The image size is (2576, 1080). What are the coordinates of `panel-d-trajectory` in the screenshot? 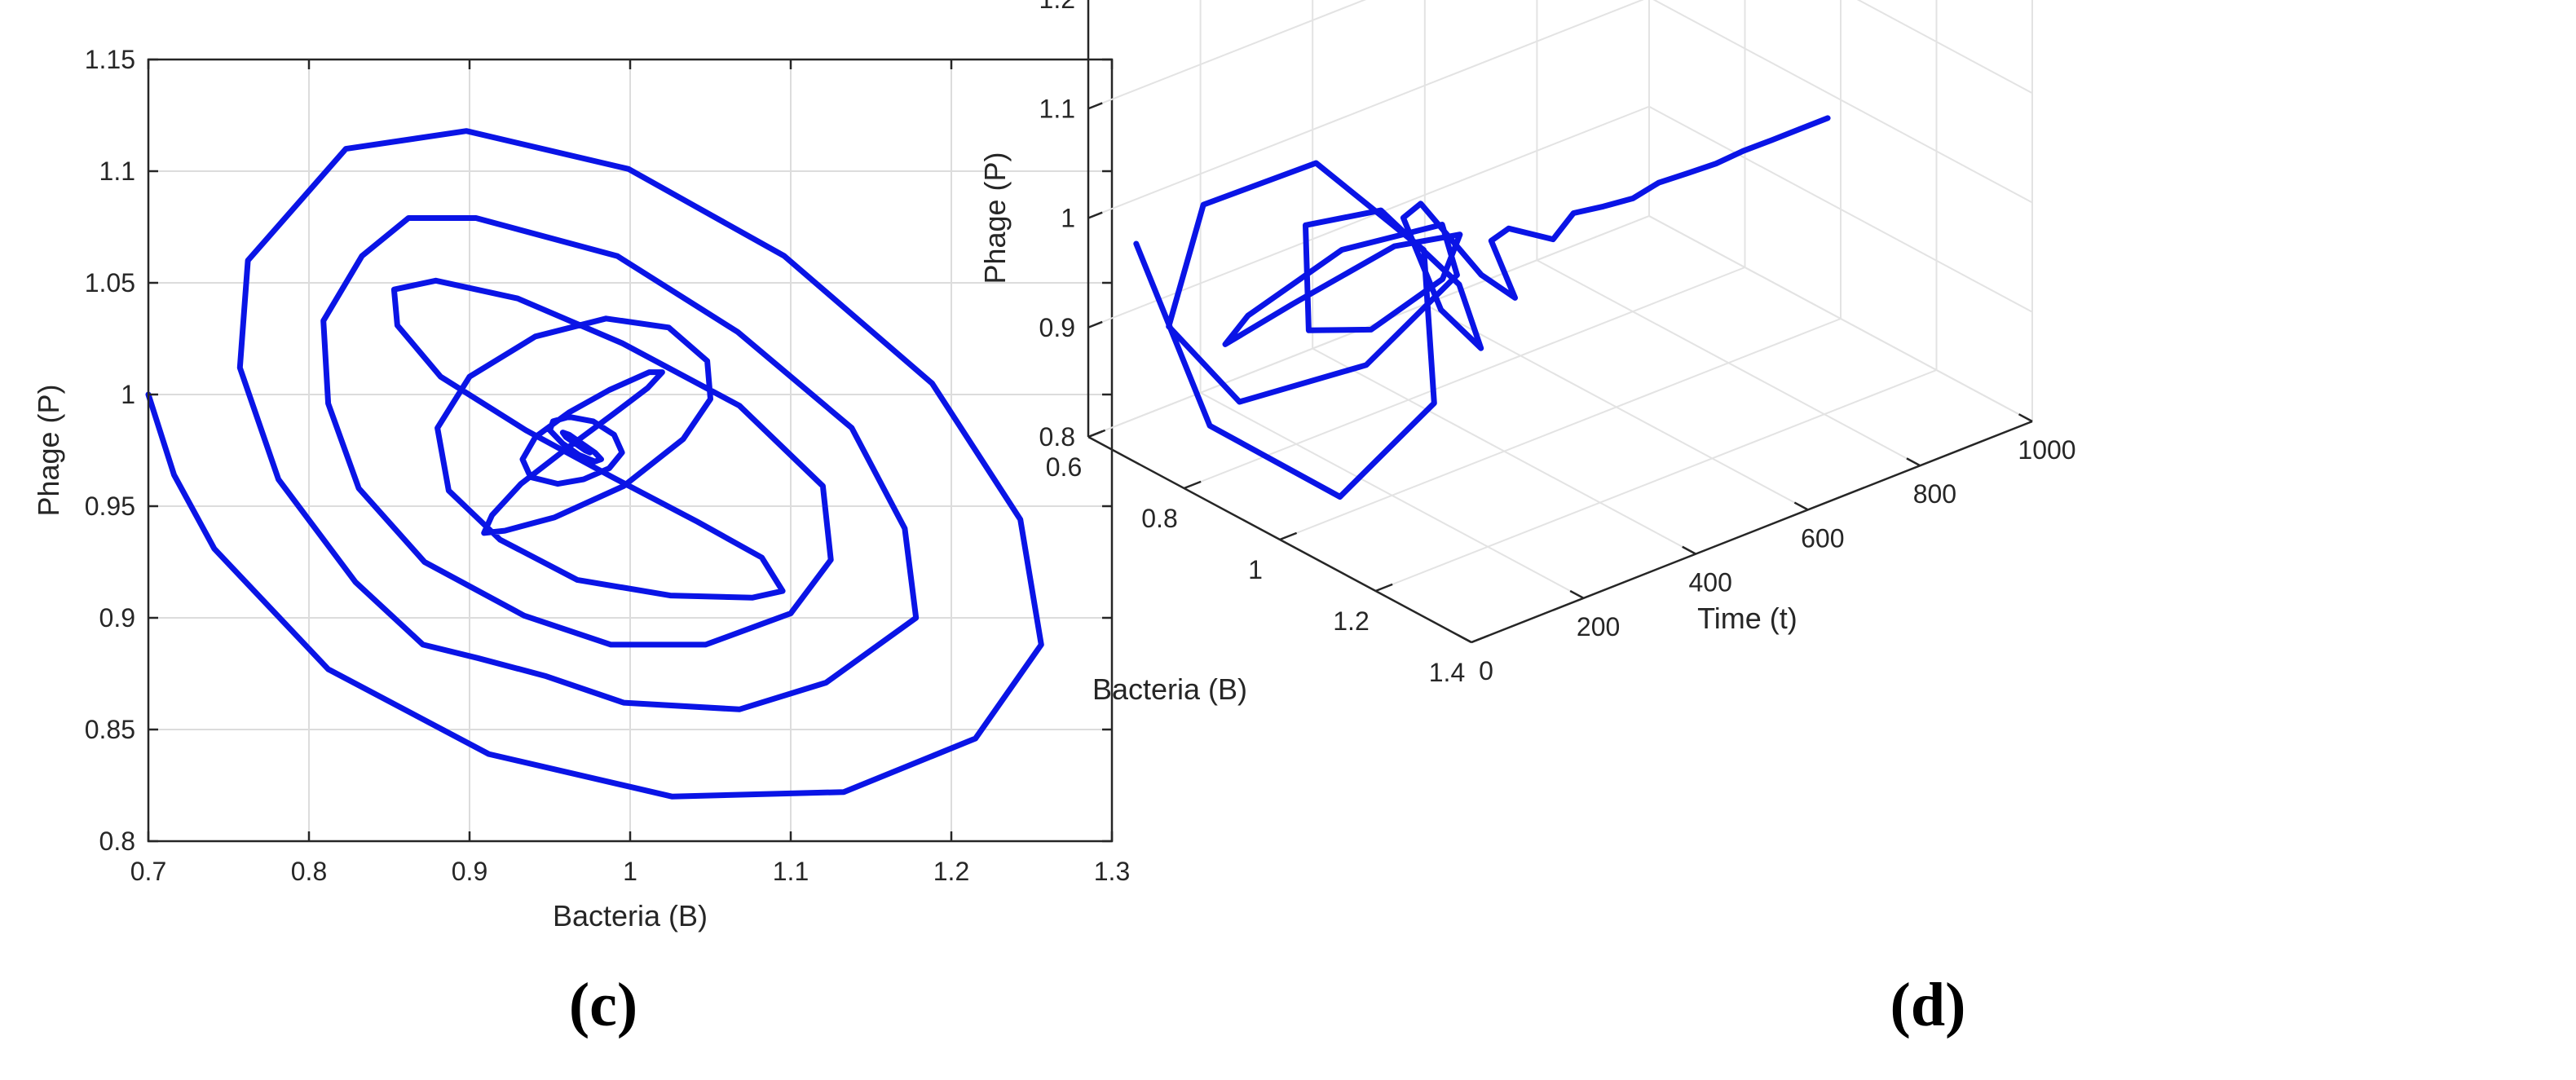 It's located at (1482, 307).